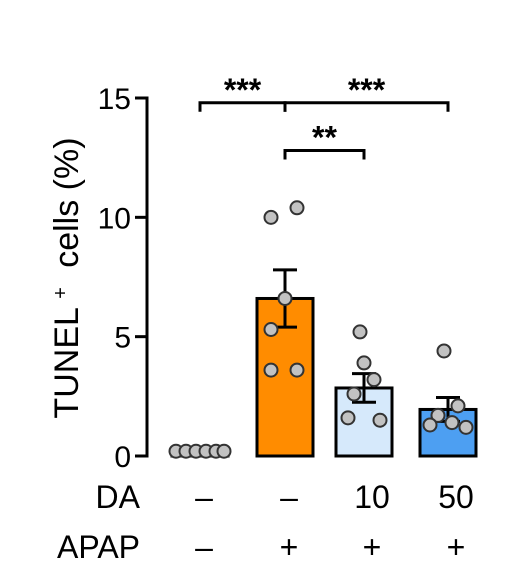 The width and height of the screenshot is (508, 584). What do you see at coordinates (324, 138) in the screenshot?
I see `significance-label-3: **` at bounding box center [324, 138].